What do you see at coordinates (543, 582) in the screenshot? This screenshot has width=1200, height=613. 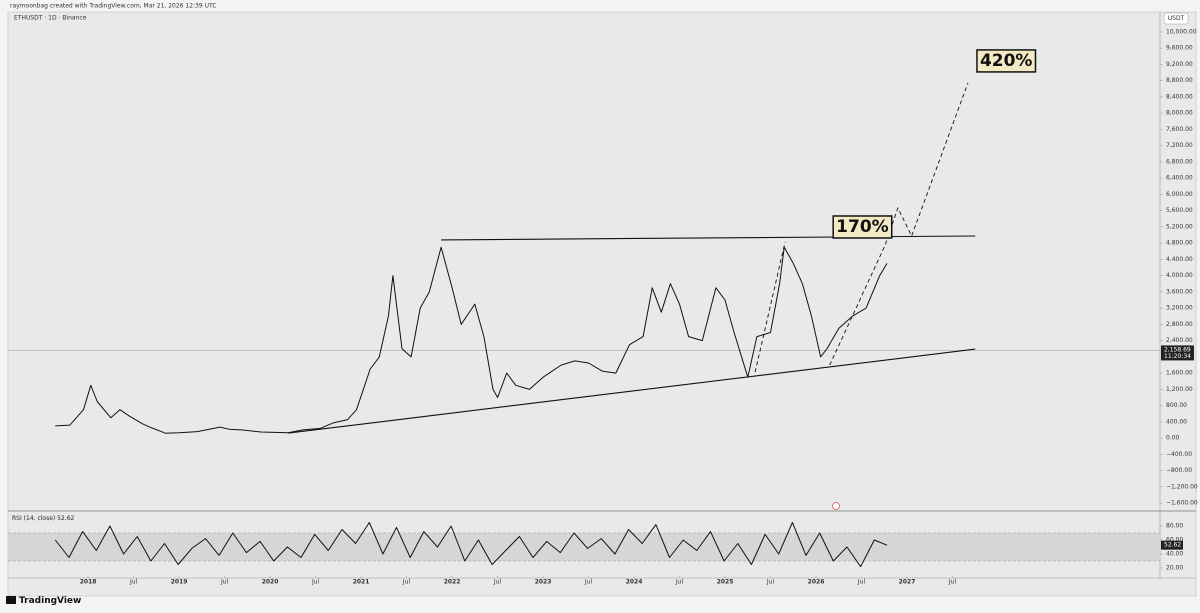 I see `x-tick-label: 2023` at bounding box center [543, 582].